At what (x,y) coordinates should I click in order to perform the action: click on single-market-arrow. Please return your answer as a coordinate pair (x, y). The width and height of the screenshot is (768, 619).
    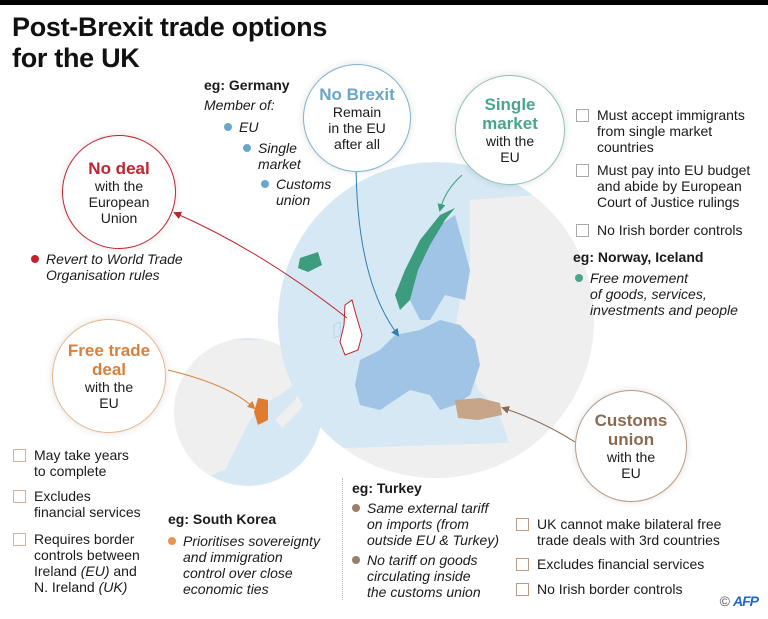
    Looking at the image, I should click on (450, 193).